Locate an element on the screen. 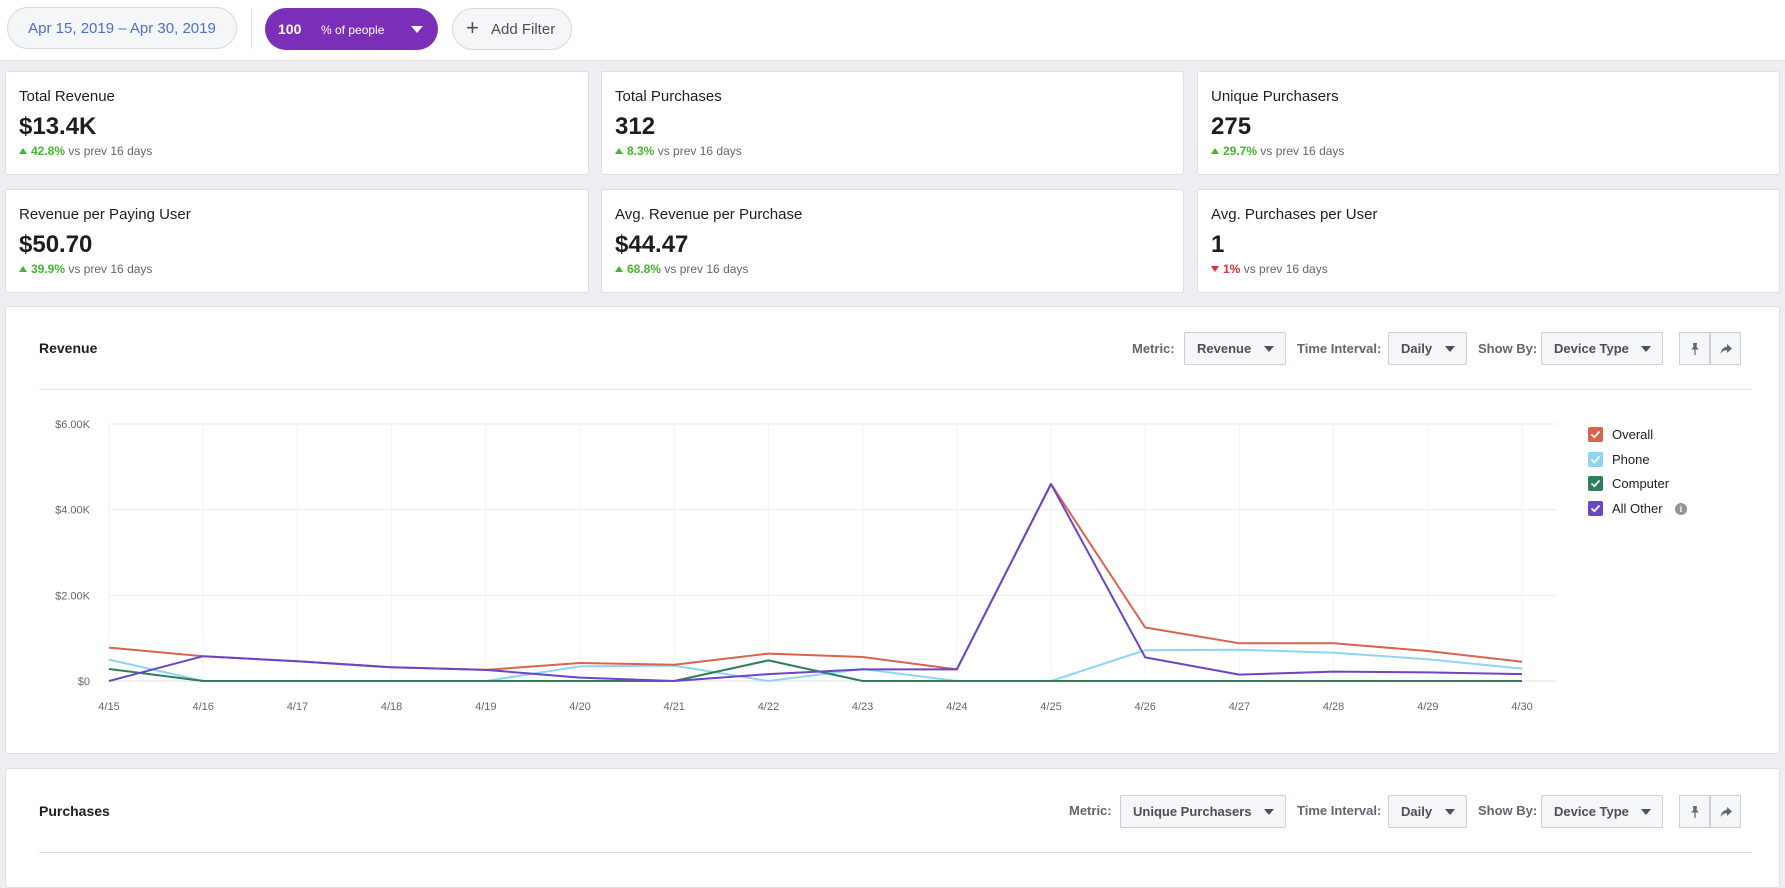 The height and width of the screenshot is (888, 1785). x-tick-label: 4/29 is located at coordinates (1427, 707).